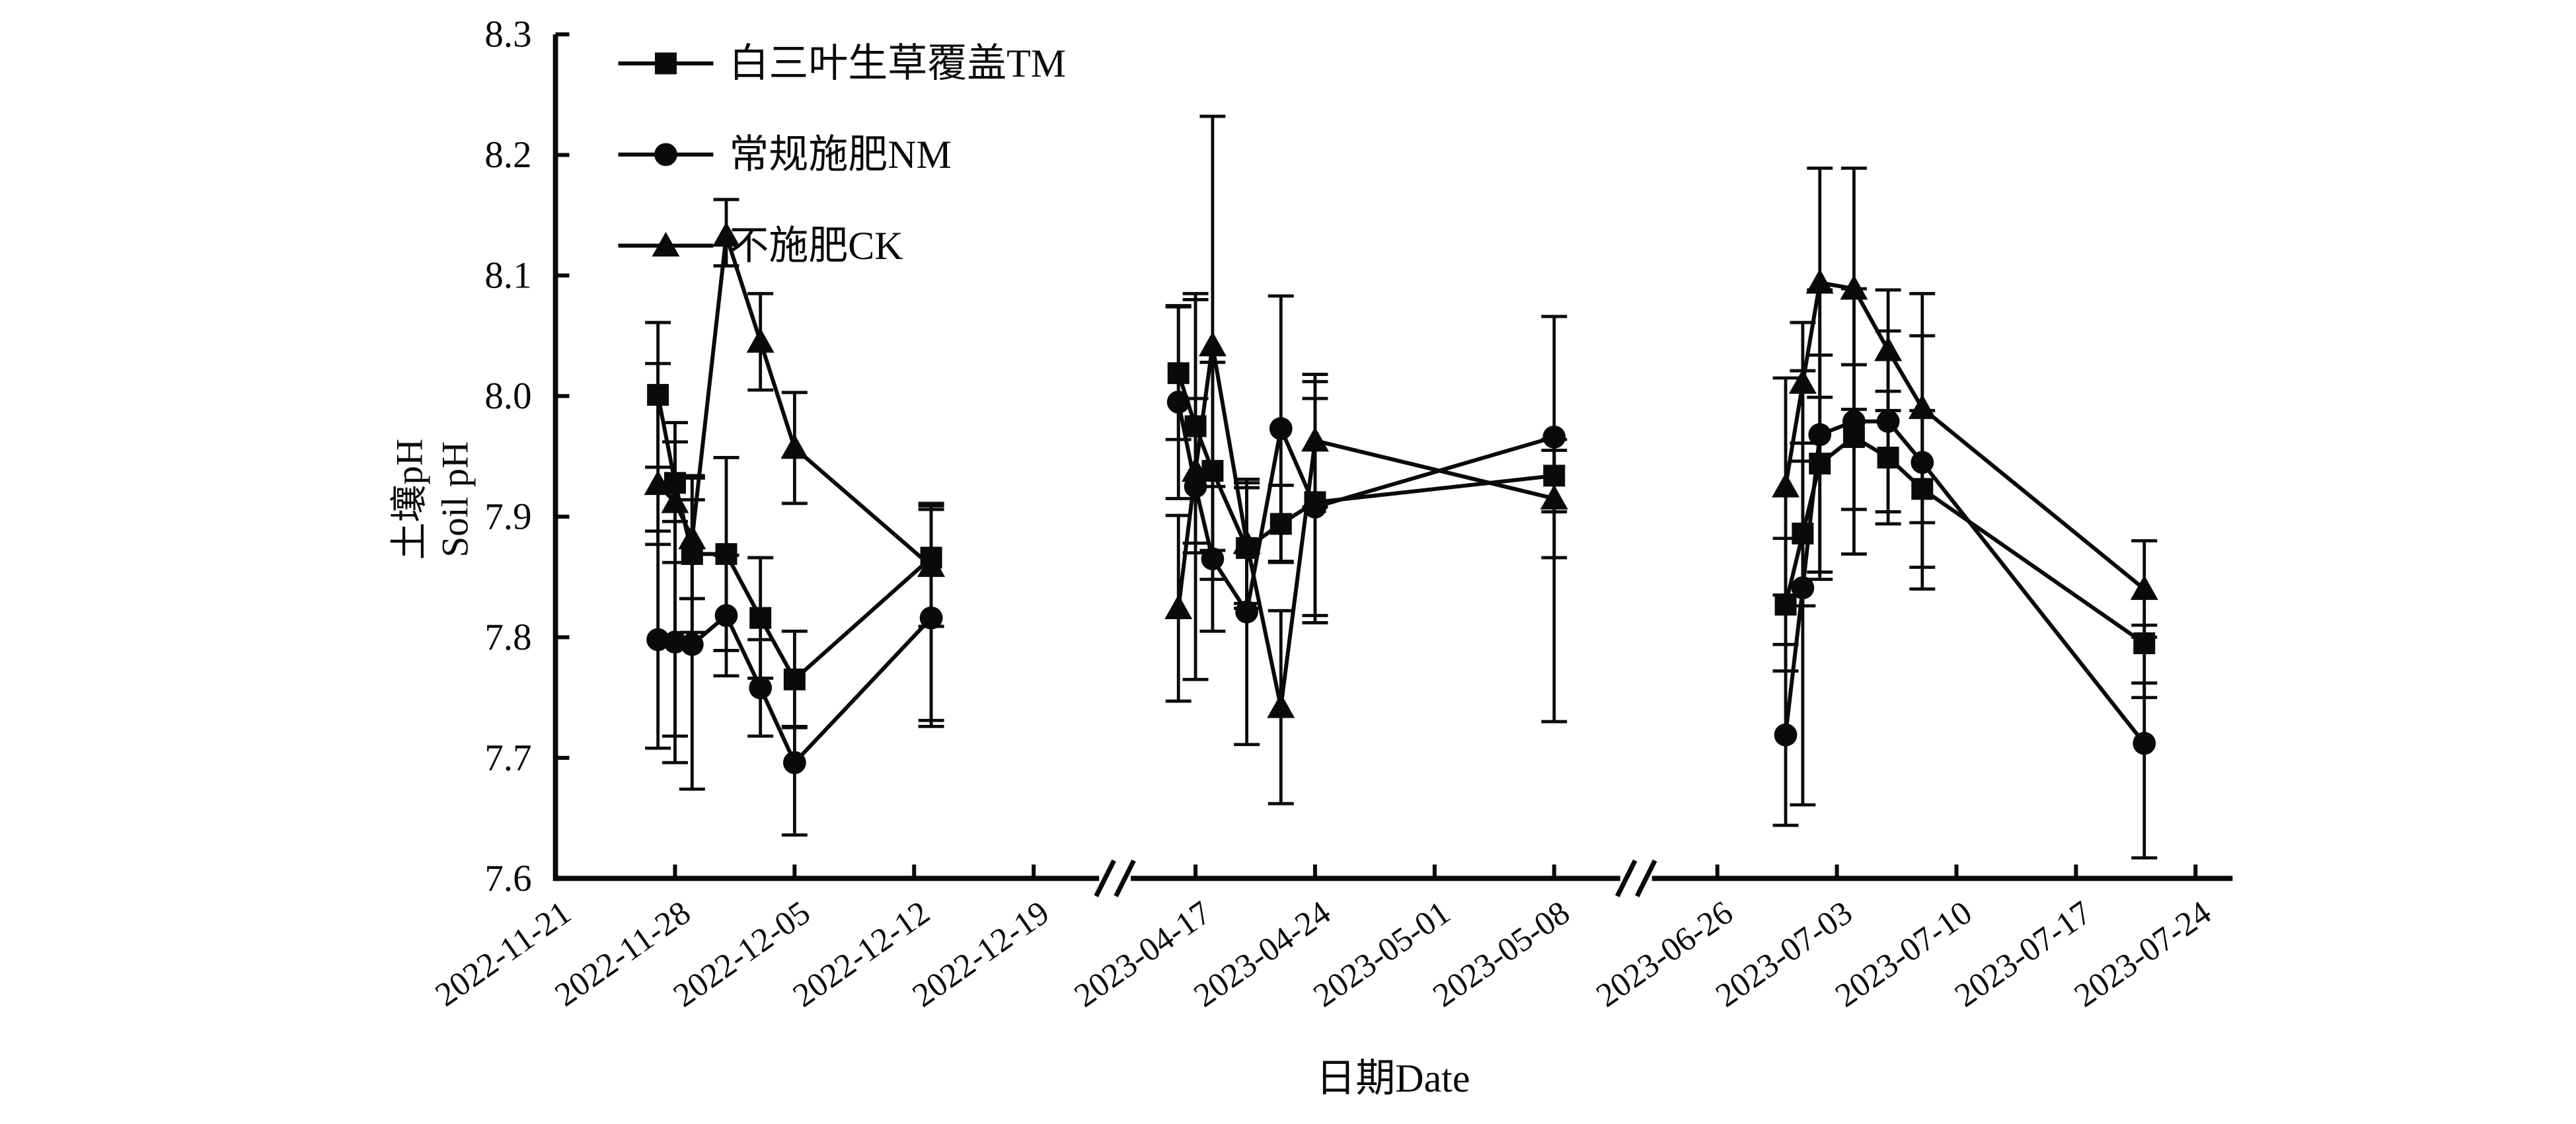 The width and height of the screenshot is (2576, 1124). Describe the element at coordinates (507, 34) in the screenshot. I see `y-tick-label: 8.3` at that location.